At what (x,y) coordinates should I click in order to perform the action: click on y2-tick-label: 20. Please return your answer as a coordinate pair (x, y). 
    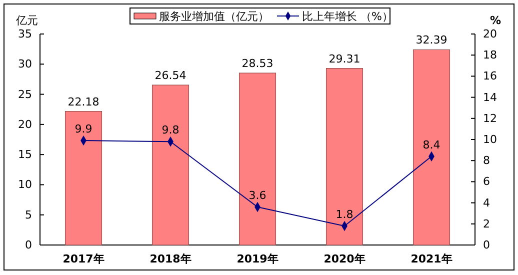
    Looking at the image, I should click on (490, 34).